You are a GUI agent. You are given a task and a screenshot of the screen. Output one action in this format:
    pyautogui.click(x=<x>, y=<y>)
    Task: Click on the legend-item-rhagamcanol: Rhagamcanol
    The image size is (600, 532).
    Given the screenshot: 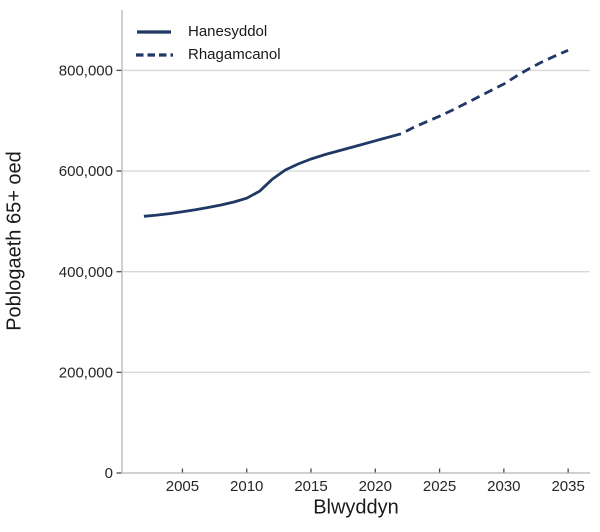 What is the action you would take?
    pyautogui.click(x=208, y=54)
    